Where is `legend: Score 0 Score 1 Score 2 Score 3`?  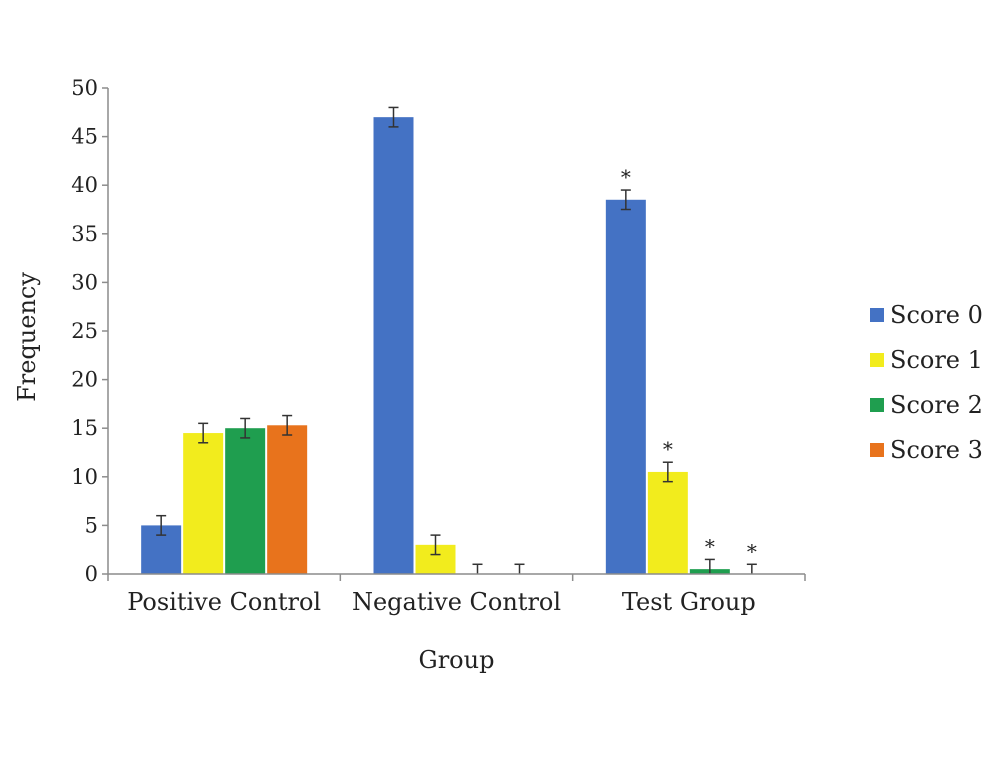
legend: Score 0 Score 1 Score 2 Score 3 is located at coordinates (926, 382).